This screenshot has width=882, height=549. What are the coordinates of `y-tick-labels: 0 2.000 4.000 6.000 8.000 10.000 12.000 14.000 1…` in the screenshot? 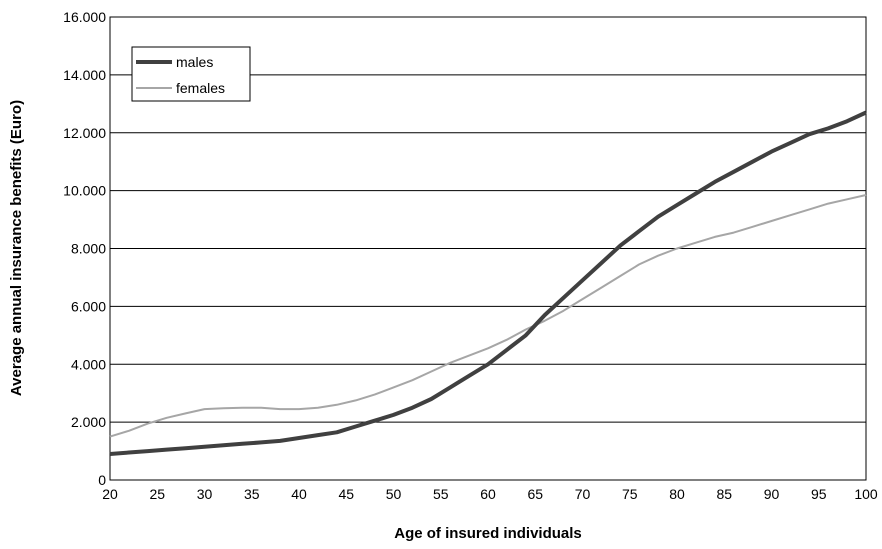 It's located at (84, 248).